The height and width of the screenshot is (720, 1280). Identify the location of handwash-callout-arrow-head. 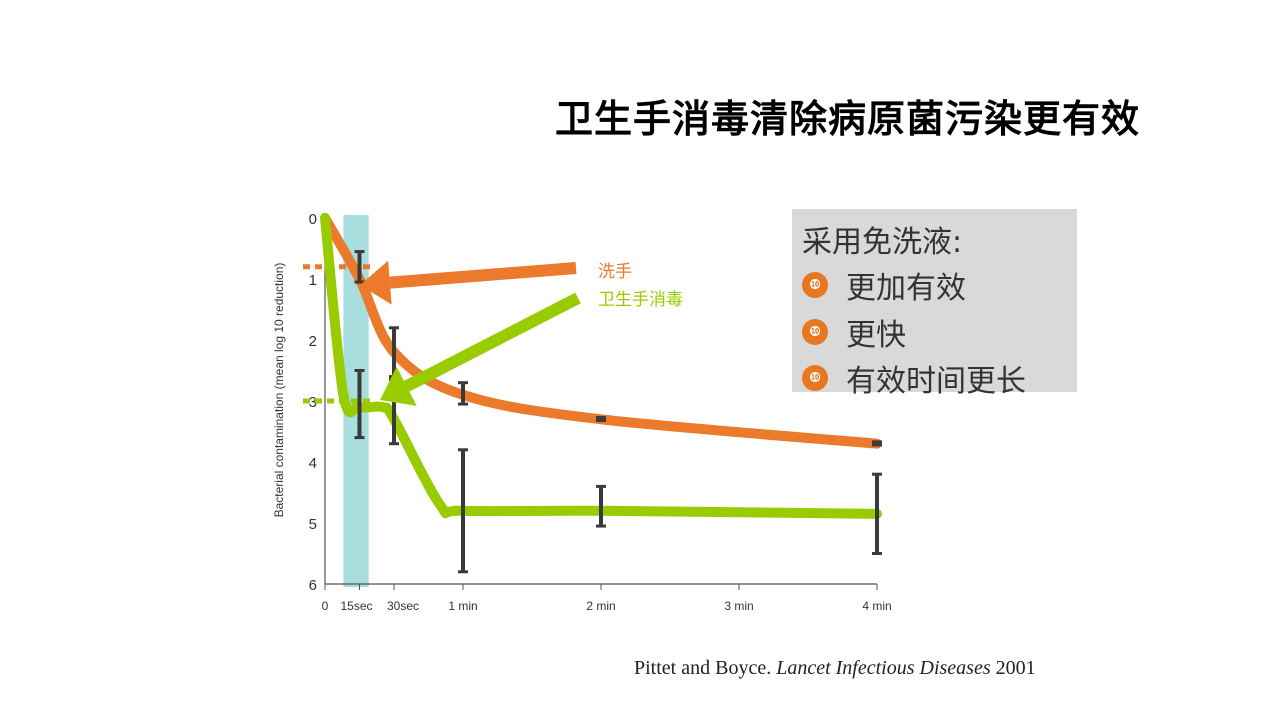
(376, 282).